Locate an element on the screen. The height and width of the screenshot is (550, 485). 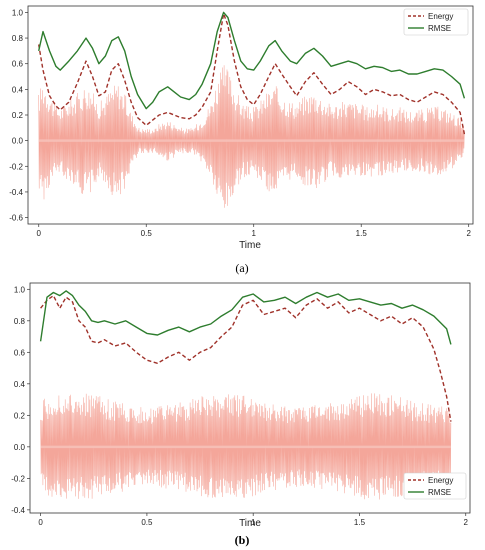
legend-b: Energy RMSE is located at coordinates (435, 486).